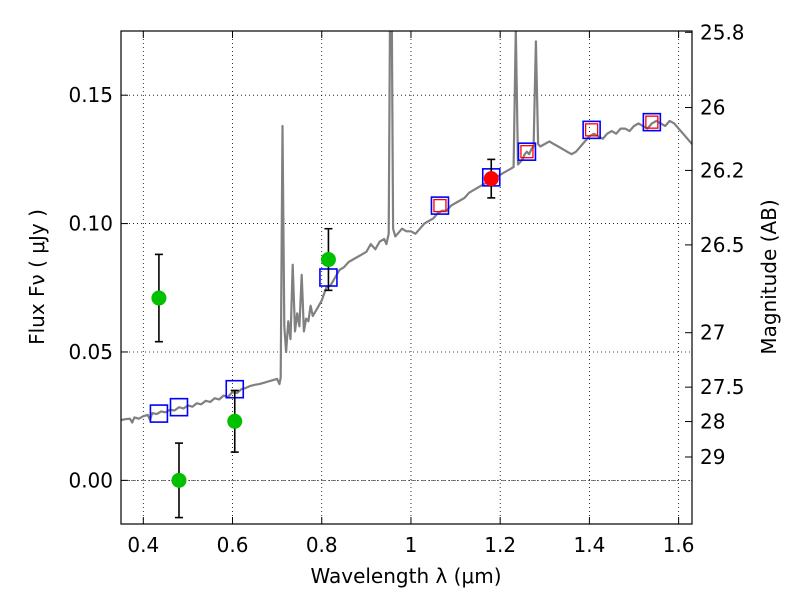 Image resolution: width=800 pixels, height=600 pixels. What do you see at coordinates (722, 387) in the screenshot?
I see `right-tick-label: 27.5` at bounding box center [722, 387].